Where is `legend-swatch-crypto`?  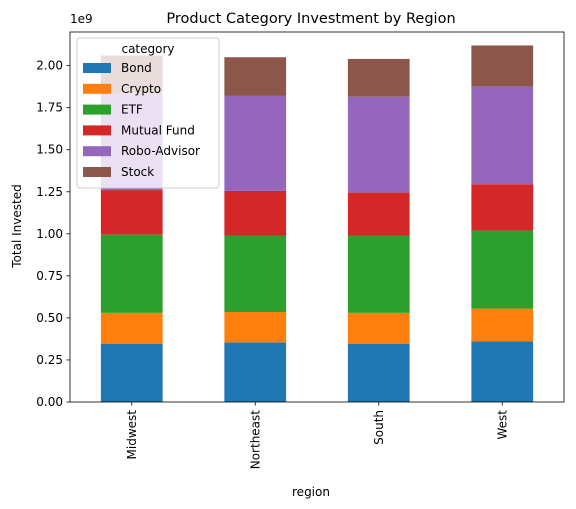 legend-swatch-crypto is located at coordinates (97, 88).